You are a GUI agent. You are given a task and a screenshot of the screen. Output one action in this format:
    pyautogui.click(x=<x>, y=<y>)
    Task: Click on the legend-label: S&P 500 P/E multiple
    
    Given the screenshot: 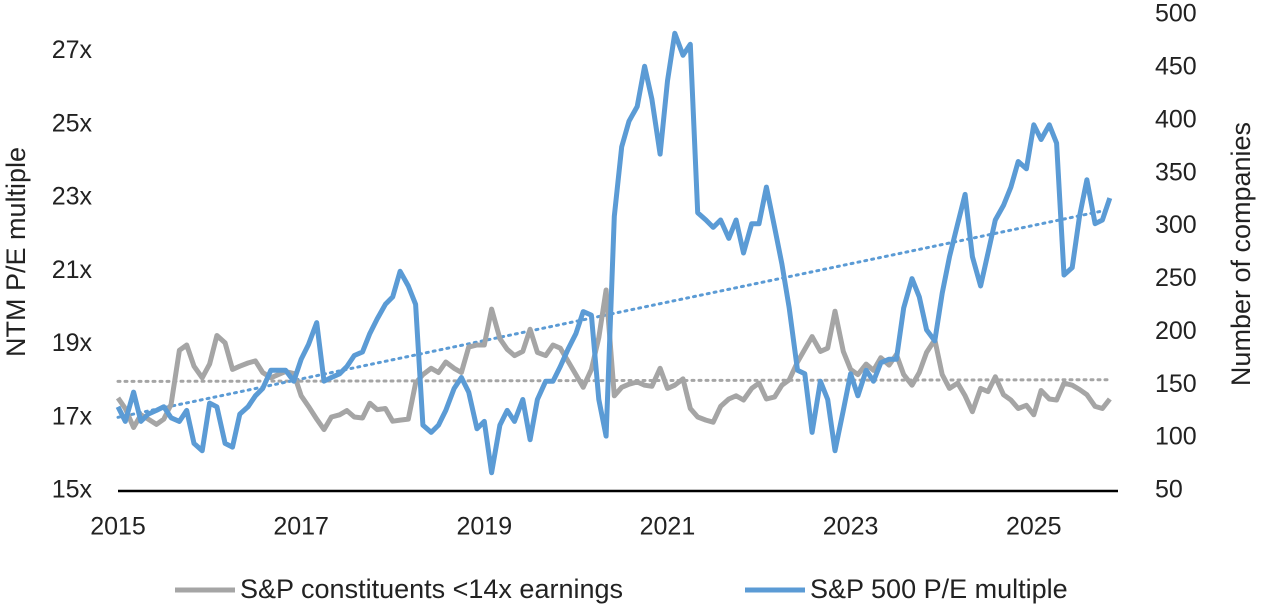 What is the action you would take?
    pyautogui.click(x=939, y=589)
    